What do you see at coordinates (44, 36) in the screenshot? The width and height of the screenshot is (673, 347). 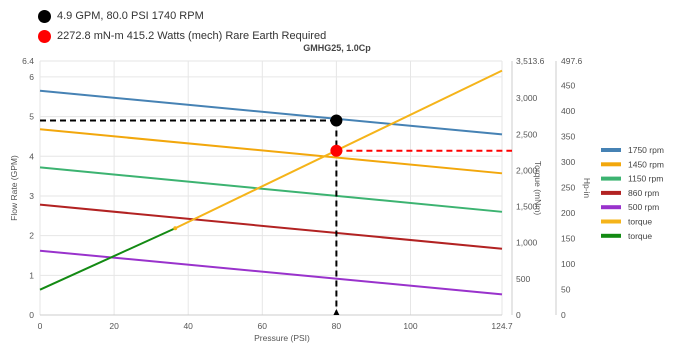 I see `red-dot-icon` at bounding box center [44, 36].